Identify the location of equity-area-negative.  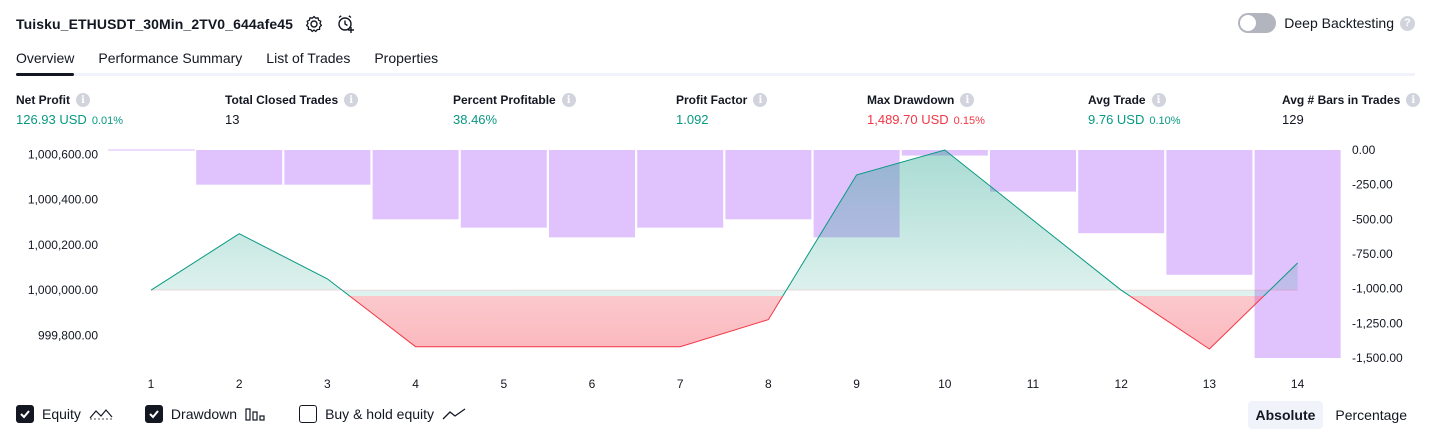
(806, 322).